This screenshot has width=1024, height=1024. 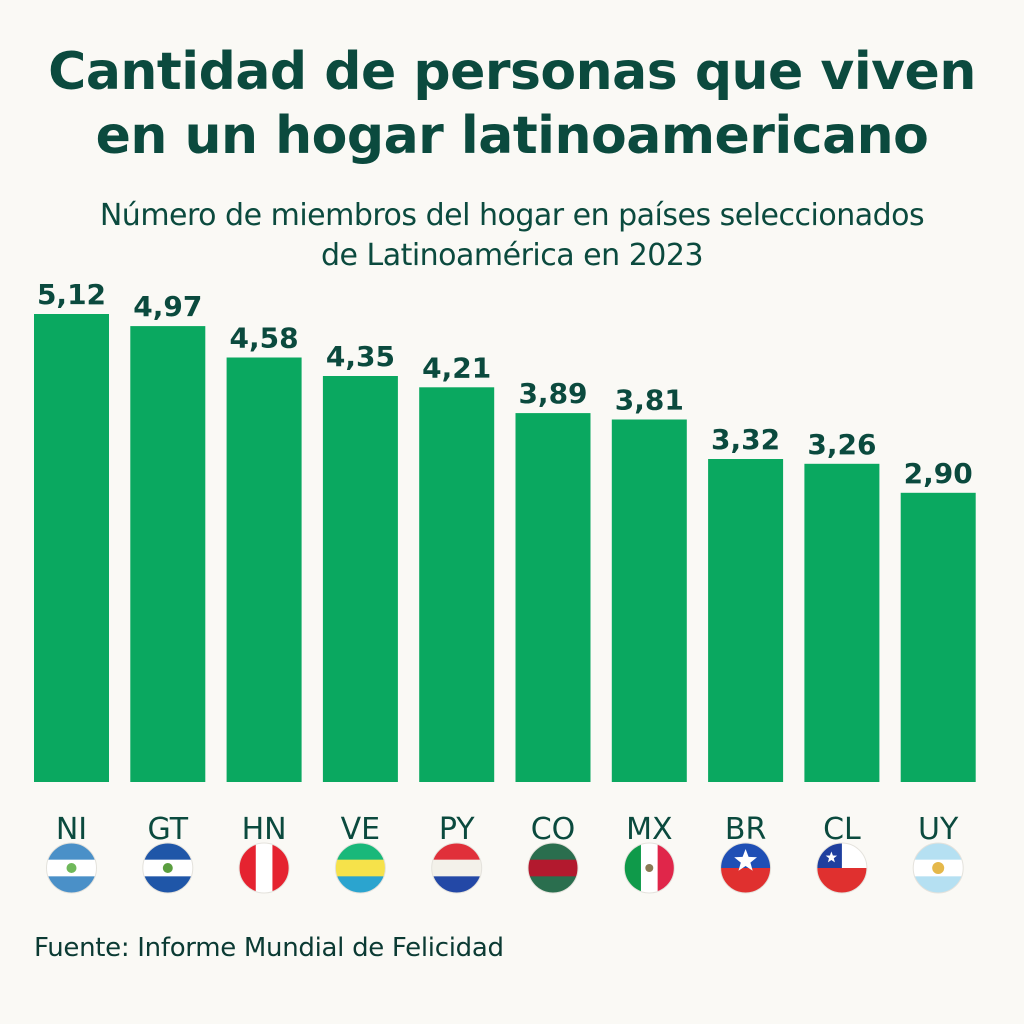 What do you see at coordinates (168, 829) in the screenshot?
I see `category-label-gt: GT` at bounding box center [168, 829].